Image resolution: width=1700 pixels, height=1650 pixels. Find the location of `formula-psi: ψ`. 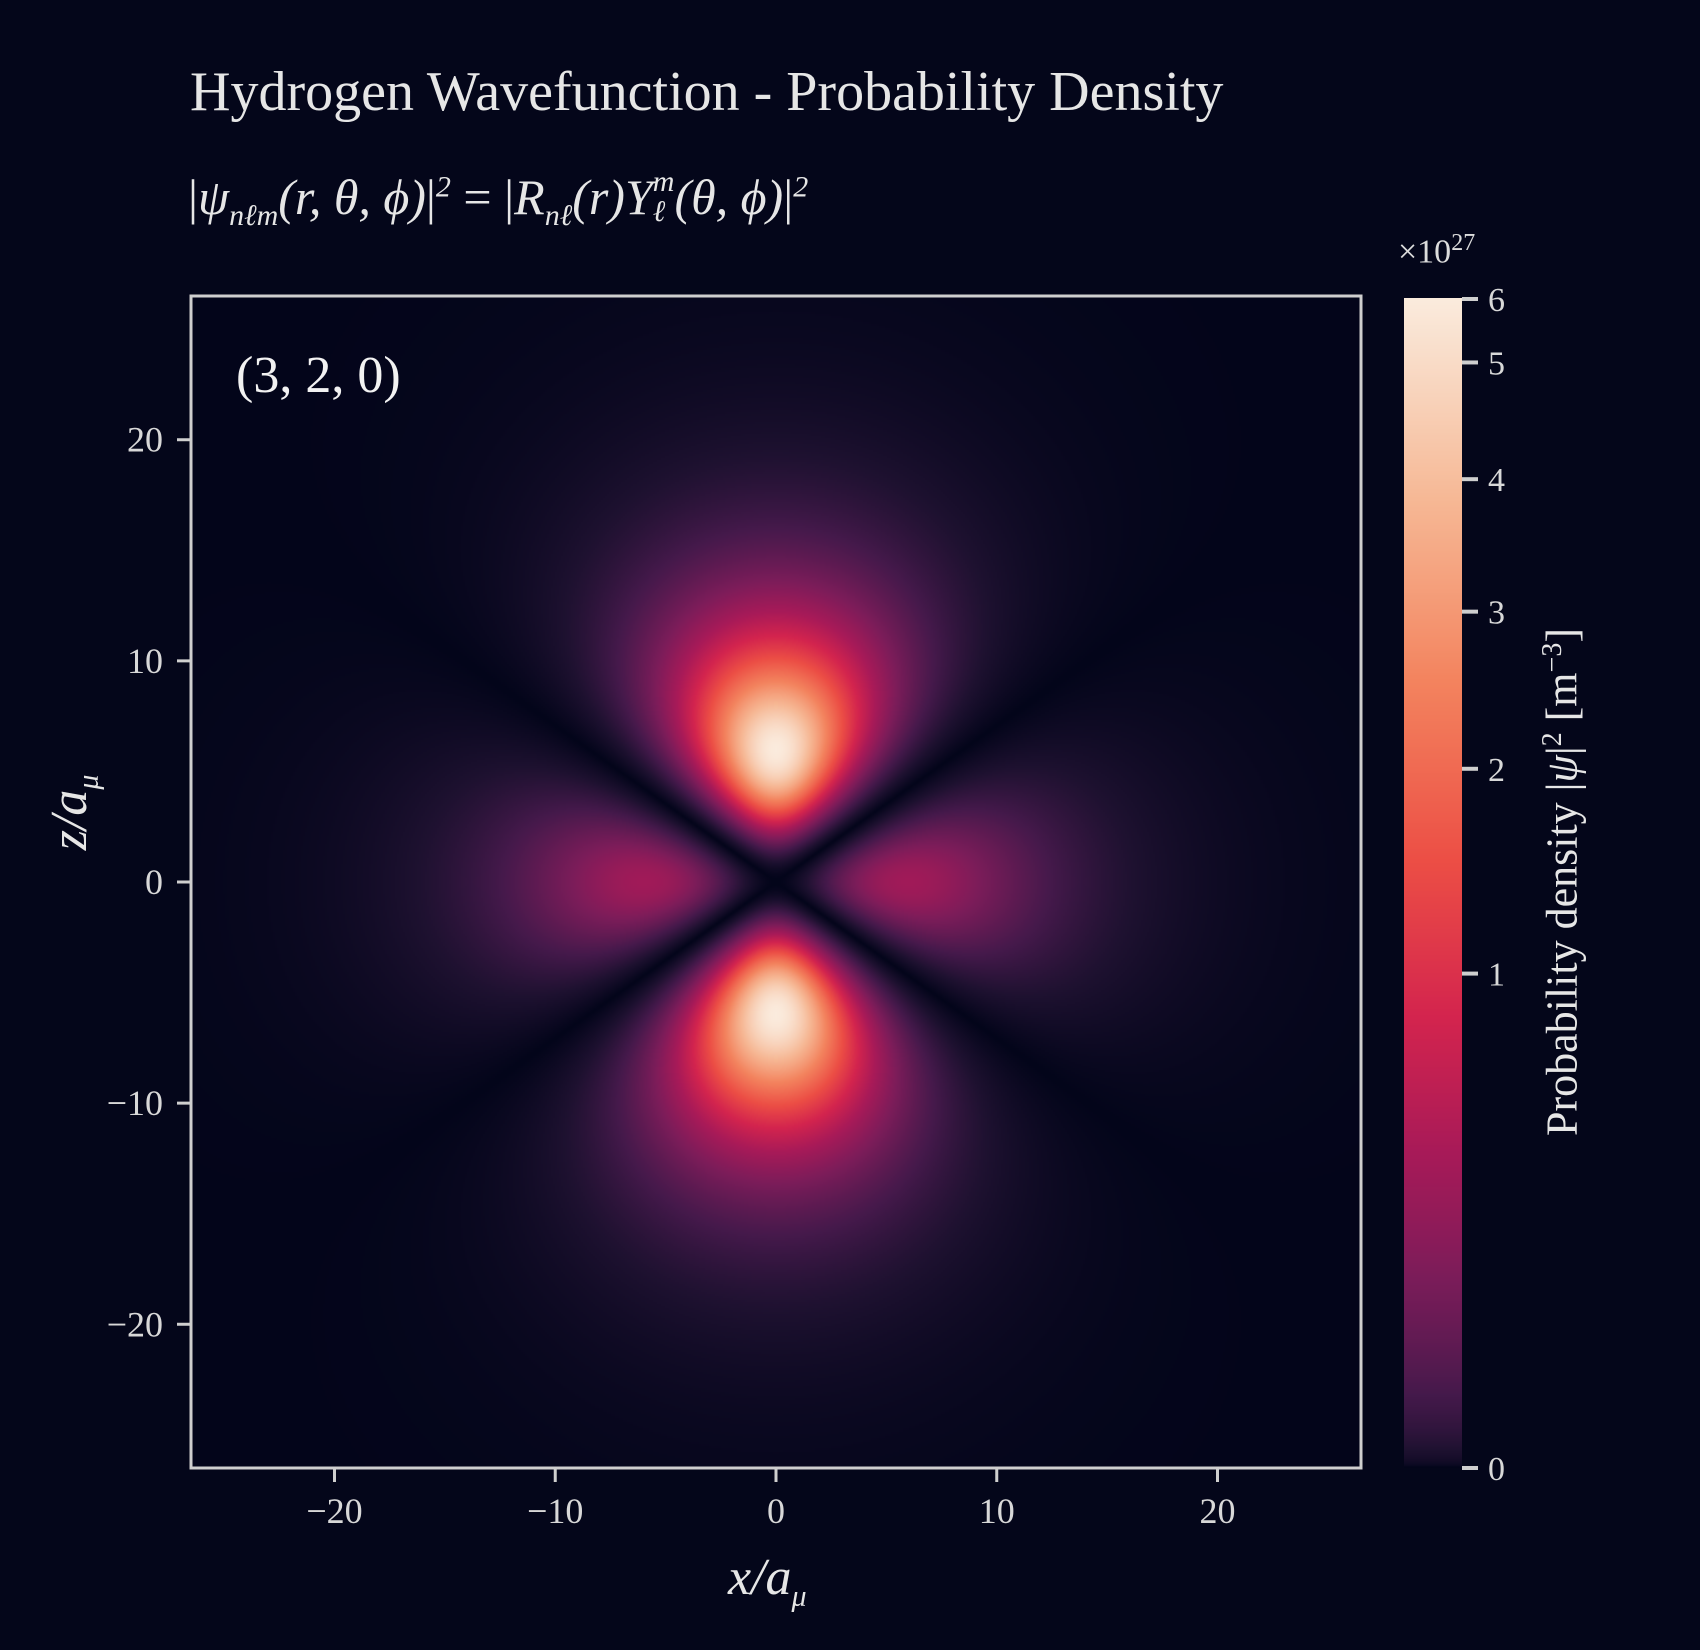

formula-psi: ψ is located at coordinates (214, 197).